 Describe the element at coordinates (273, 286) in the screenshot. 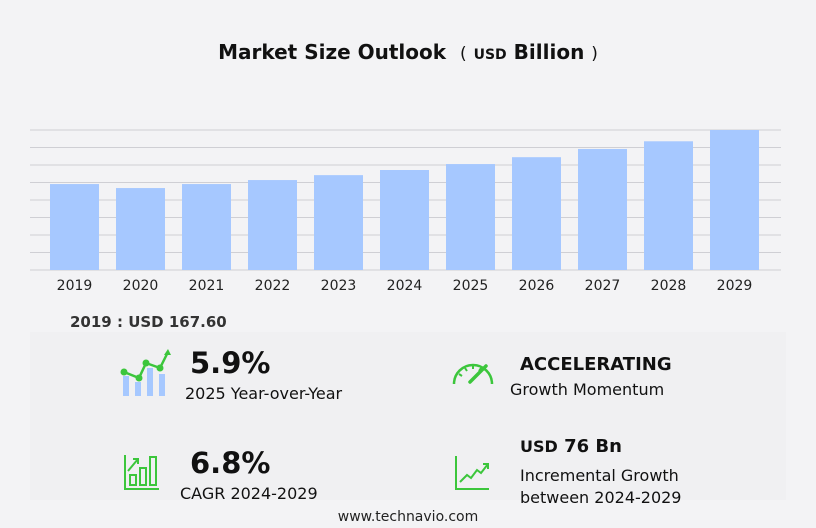

I see `x-tick-label: 2022` at that location.